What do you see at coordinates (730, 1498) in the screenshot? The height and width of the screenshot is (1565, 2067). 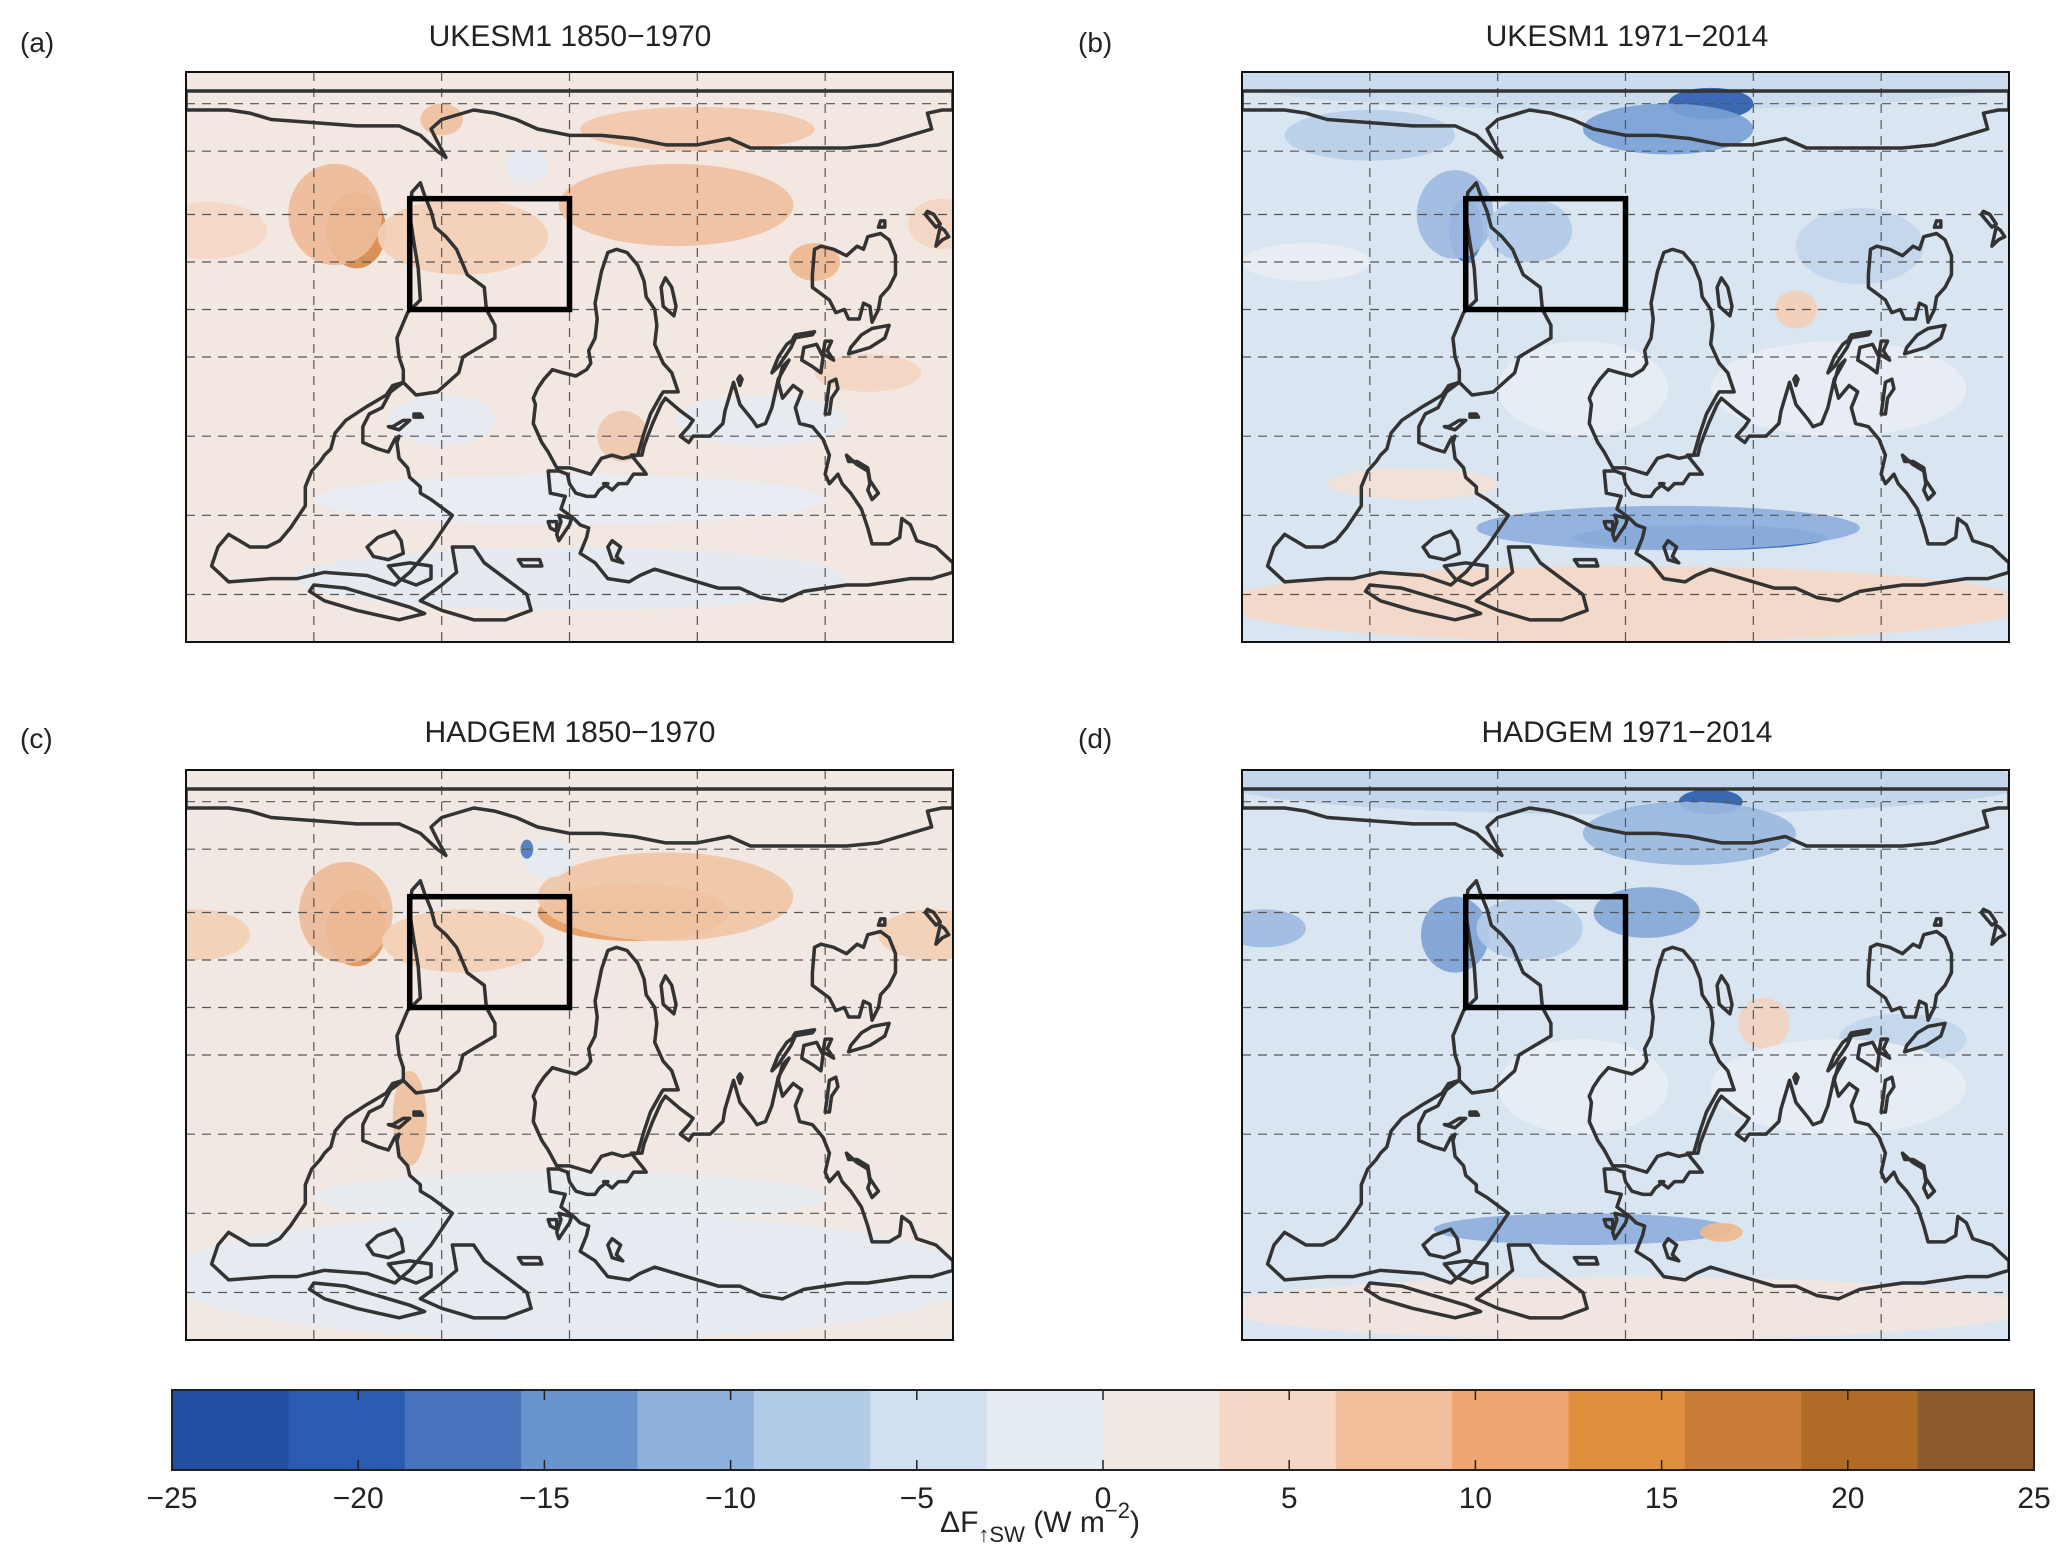 I see `colorbar-tick-label: −10` at bounding box center [730, 1498].